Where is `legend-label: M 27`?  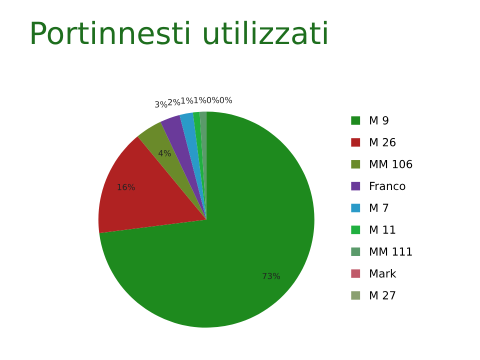
legend-label: M 27 is located at coordinates (383, 295).